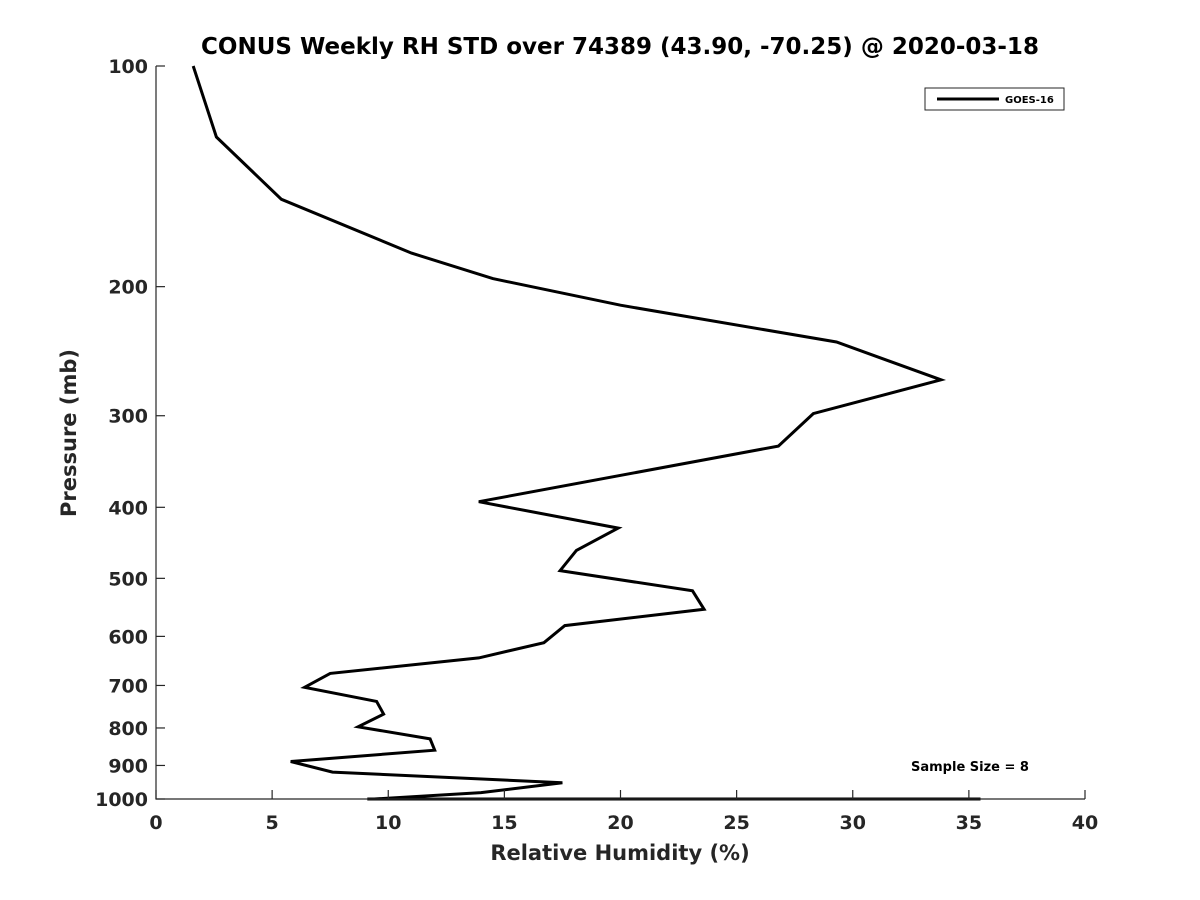 The image size is (1200, 900). Describe the element at coordinates (853, 823) in the screenshot. I see `x-tick-label: 30` at that location.